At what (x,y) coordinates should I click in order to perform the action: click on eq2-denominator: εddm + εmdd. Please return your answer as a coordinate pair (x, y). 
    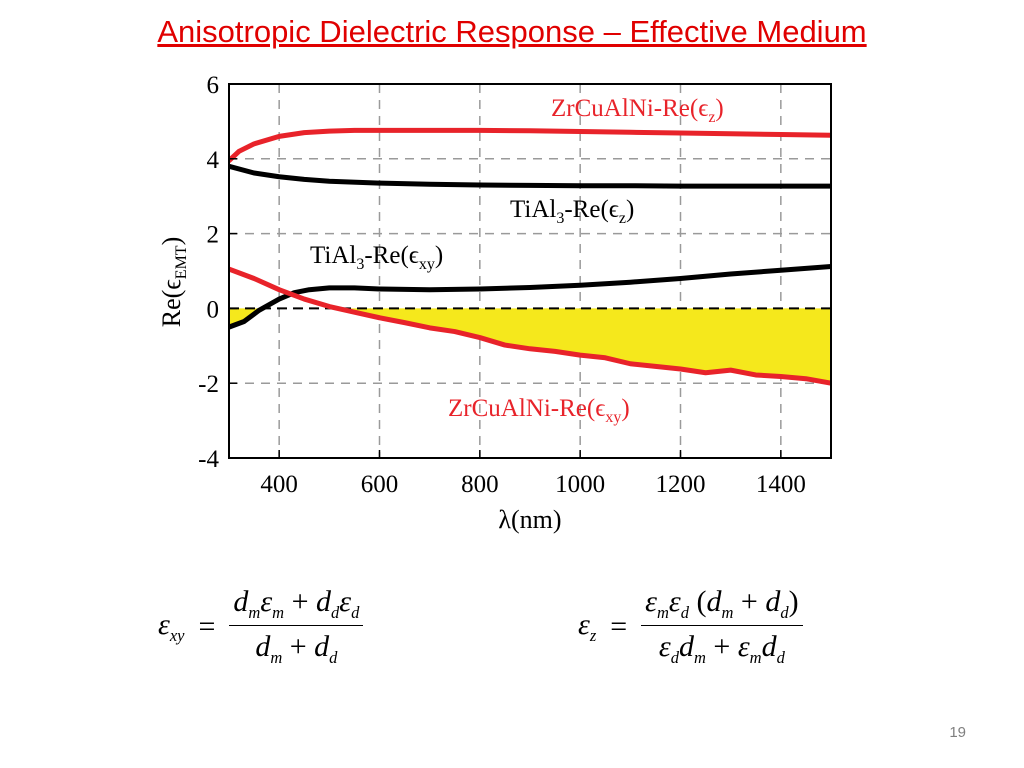
    Looking at the image, I should click on (721, 648).